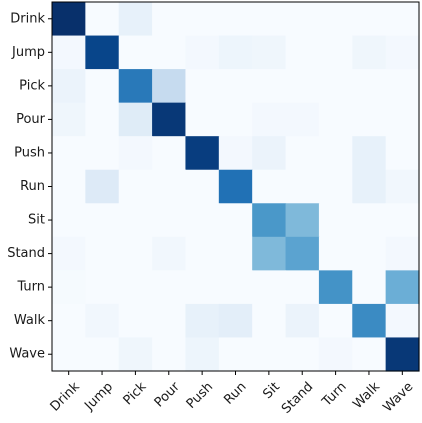 The width and height of the screenshot is (422, 423). I want to click on heatmap-cell-pick-push, so click(202, 86).